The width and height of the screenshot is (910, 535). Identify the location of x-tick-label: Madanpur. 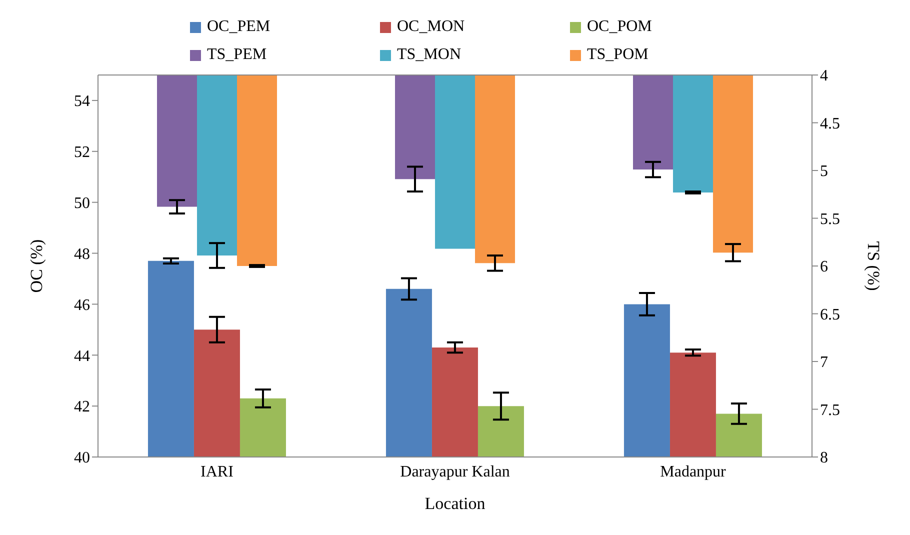
(693, 471).